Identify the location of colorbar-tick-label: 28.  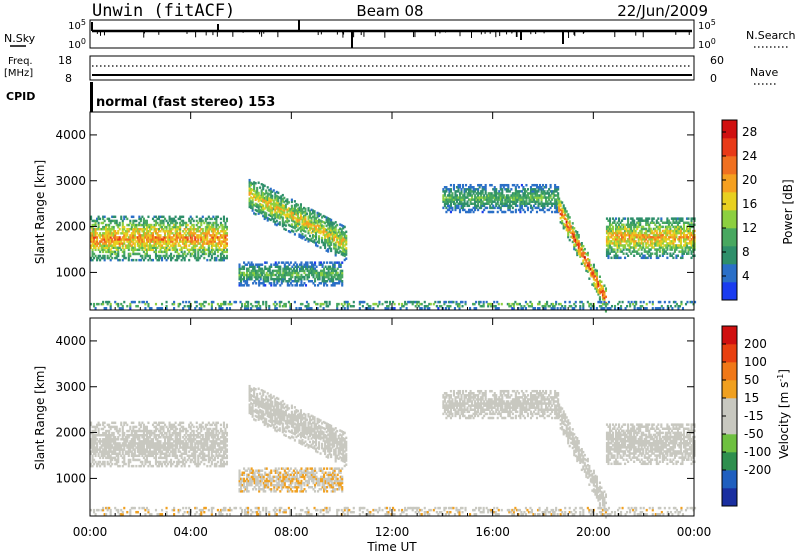
(749, 132).